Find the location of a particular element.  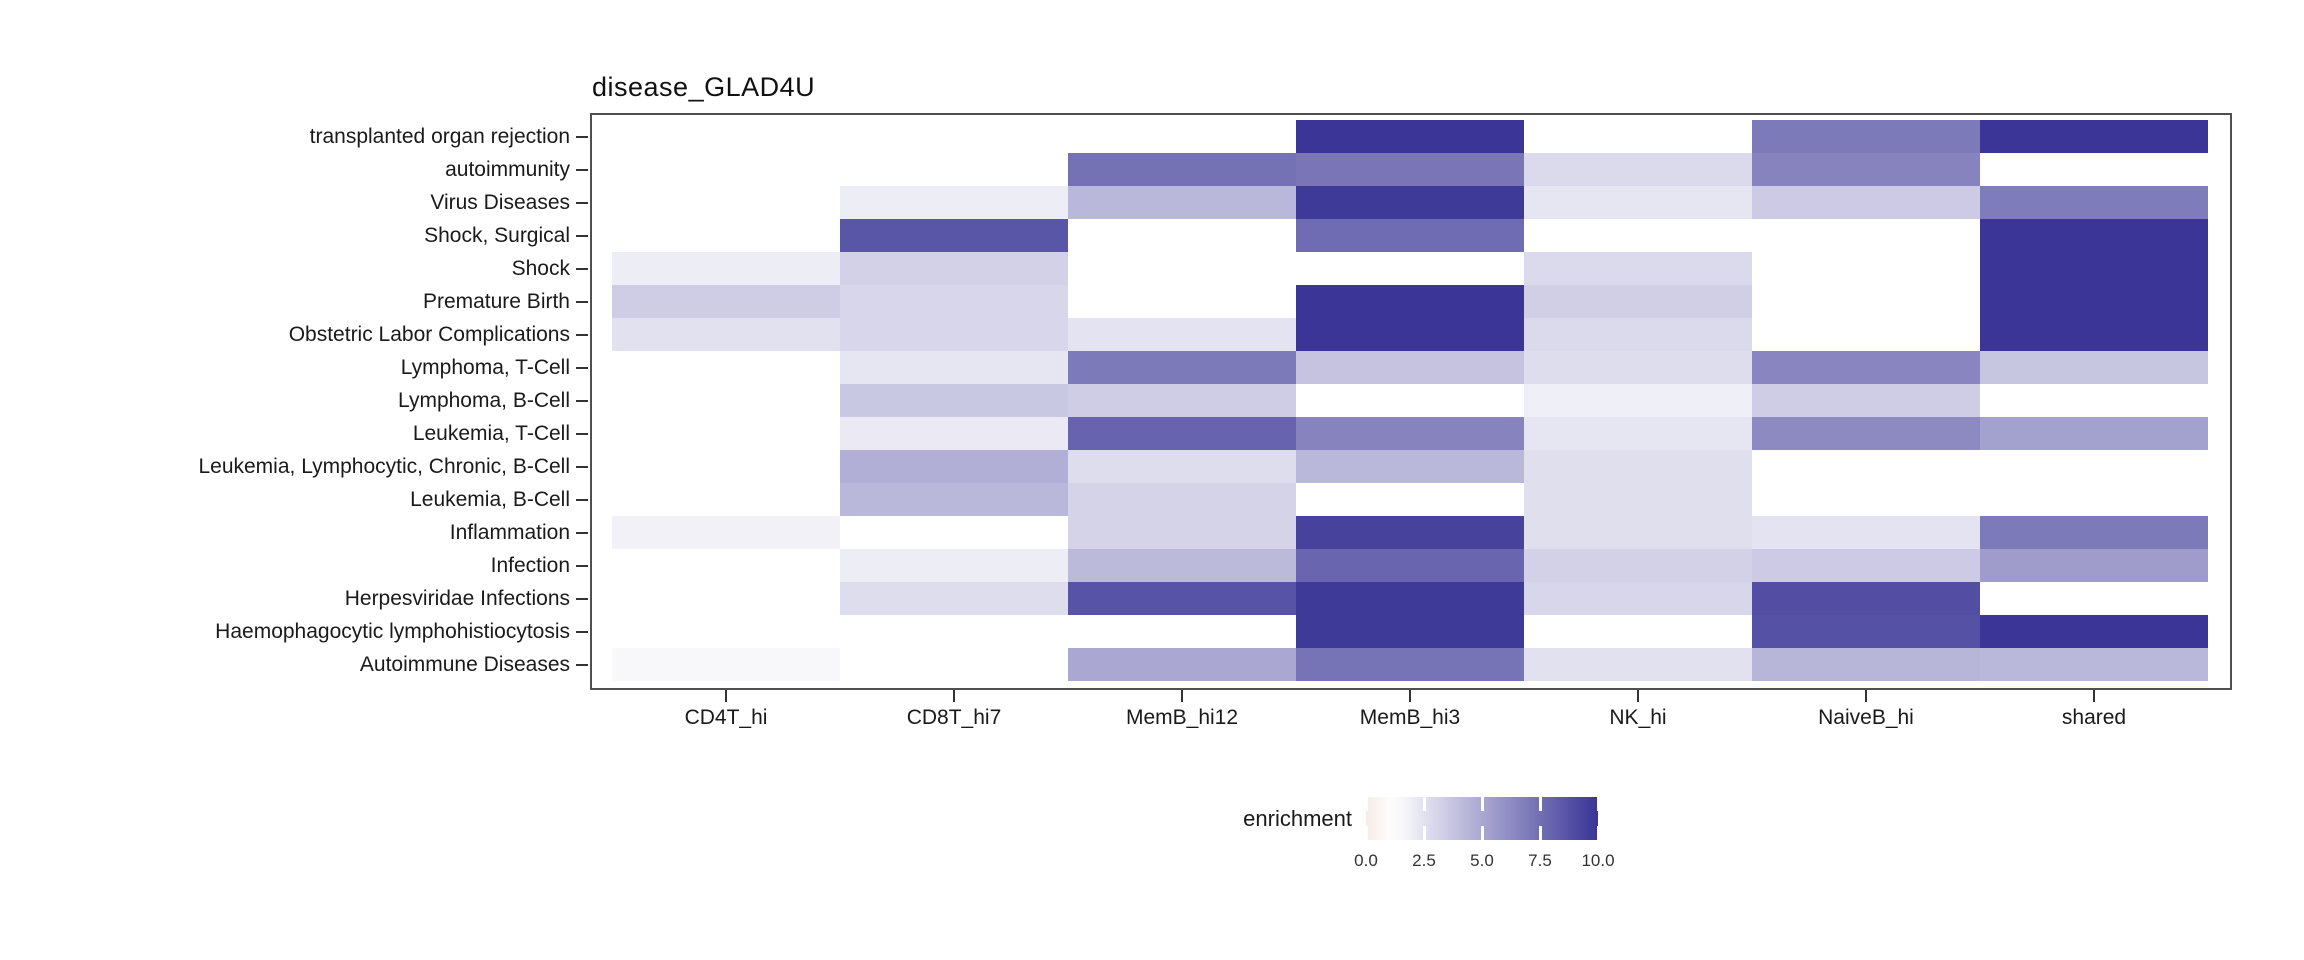

y-axis-label: Autoimmune Diseases is located at coordinates (464, 664).